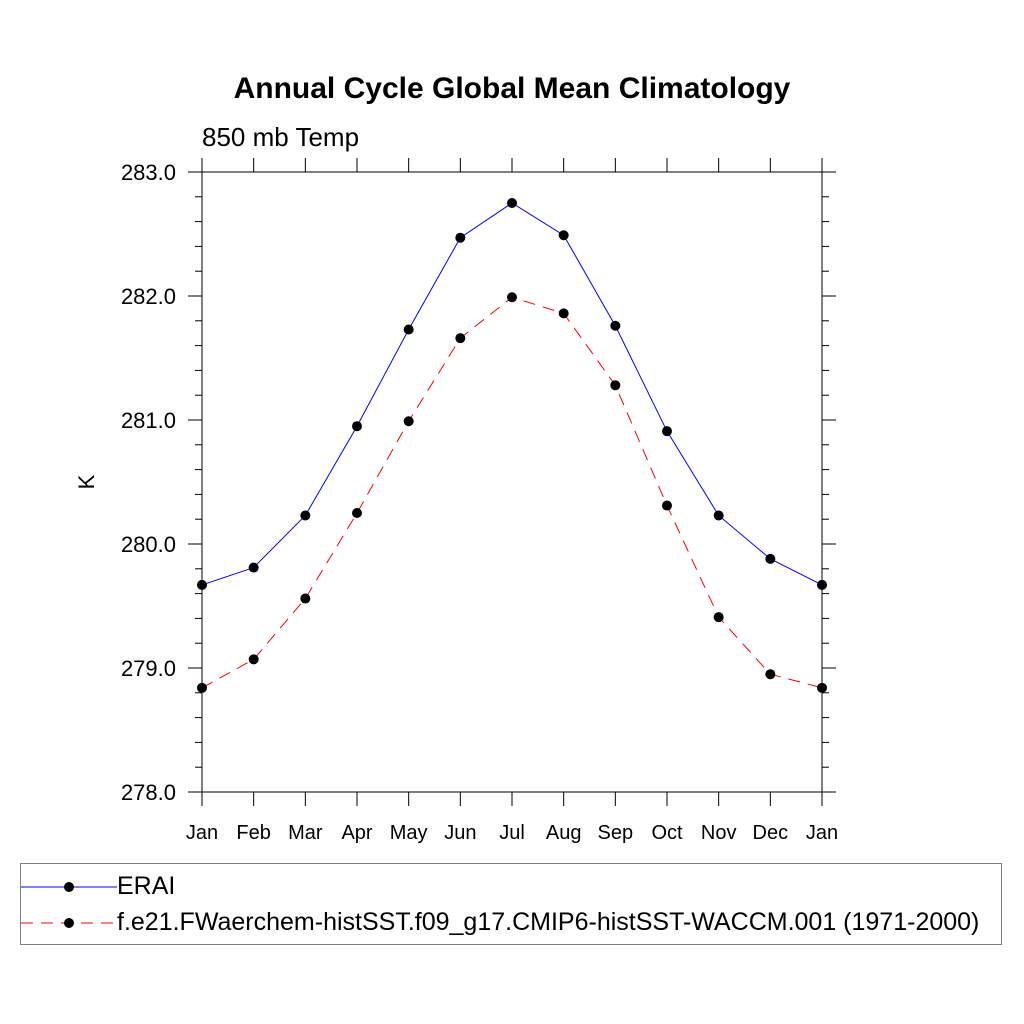 The image size is (1024, 1024). What do you see at coordinates (460, 833) in the screenshot?
I see `x-tick-label: Jun` at bounding box center [460, 833].